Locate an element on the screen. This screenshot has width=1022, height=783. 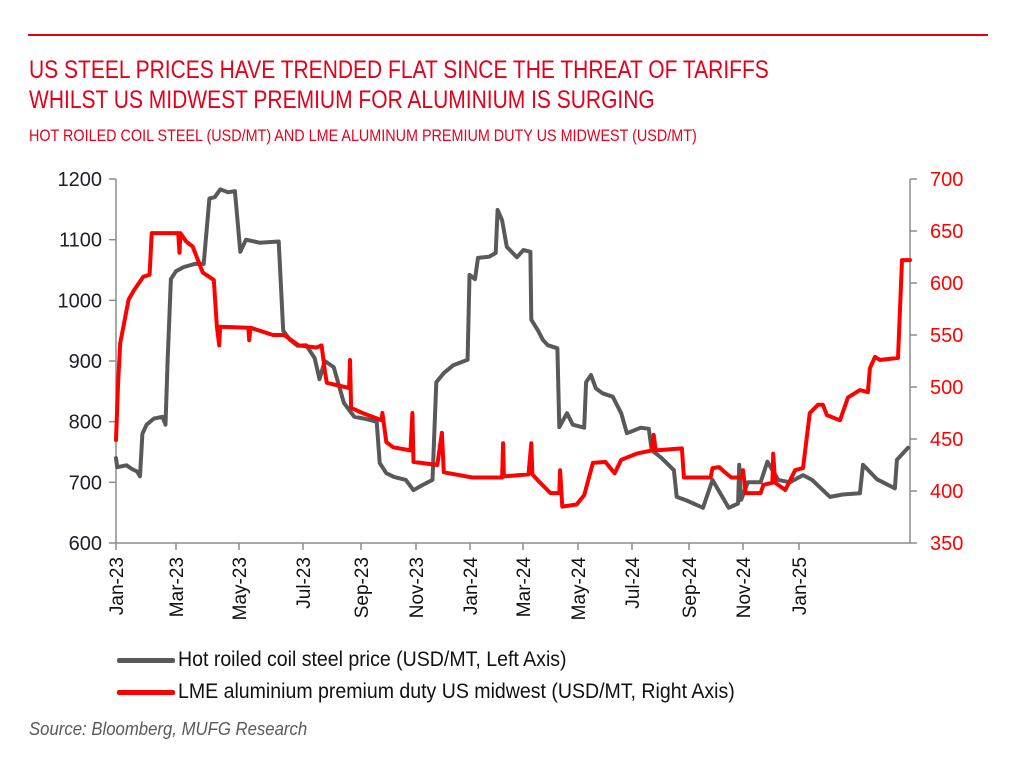
legend-swatch-aluminium is located at coordinates (146, 692).